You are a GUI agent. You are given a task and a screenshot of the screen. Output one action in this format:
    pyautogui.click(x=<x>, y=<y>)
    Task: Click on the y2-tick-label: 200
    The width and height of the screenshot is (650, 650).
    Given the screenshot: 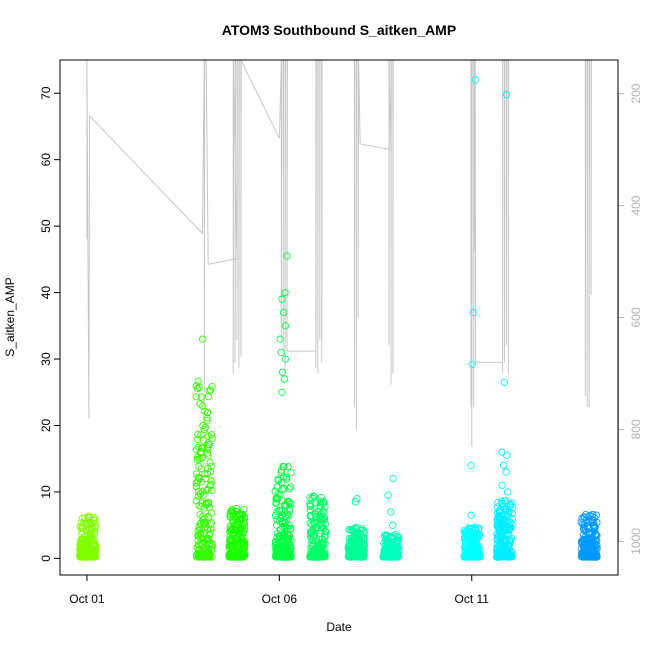 What is the action you would take?
    pyautogui.click(x=636, y=93)
    